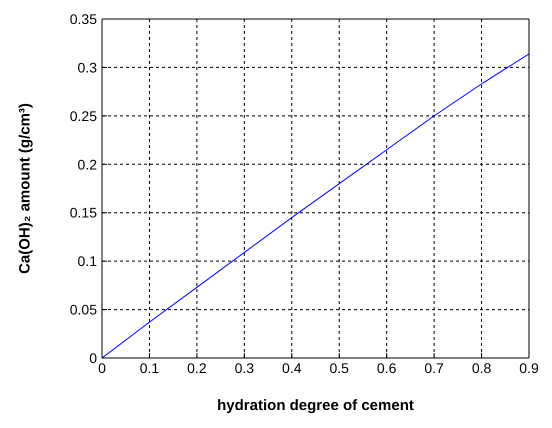 The width and height of the screenshot is (552, 428). Describe the element at coordinates (84, 18) in the screenshot. I see `y-tick-label: 0.35` at that location.